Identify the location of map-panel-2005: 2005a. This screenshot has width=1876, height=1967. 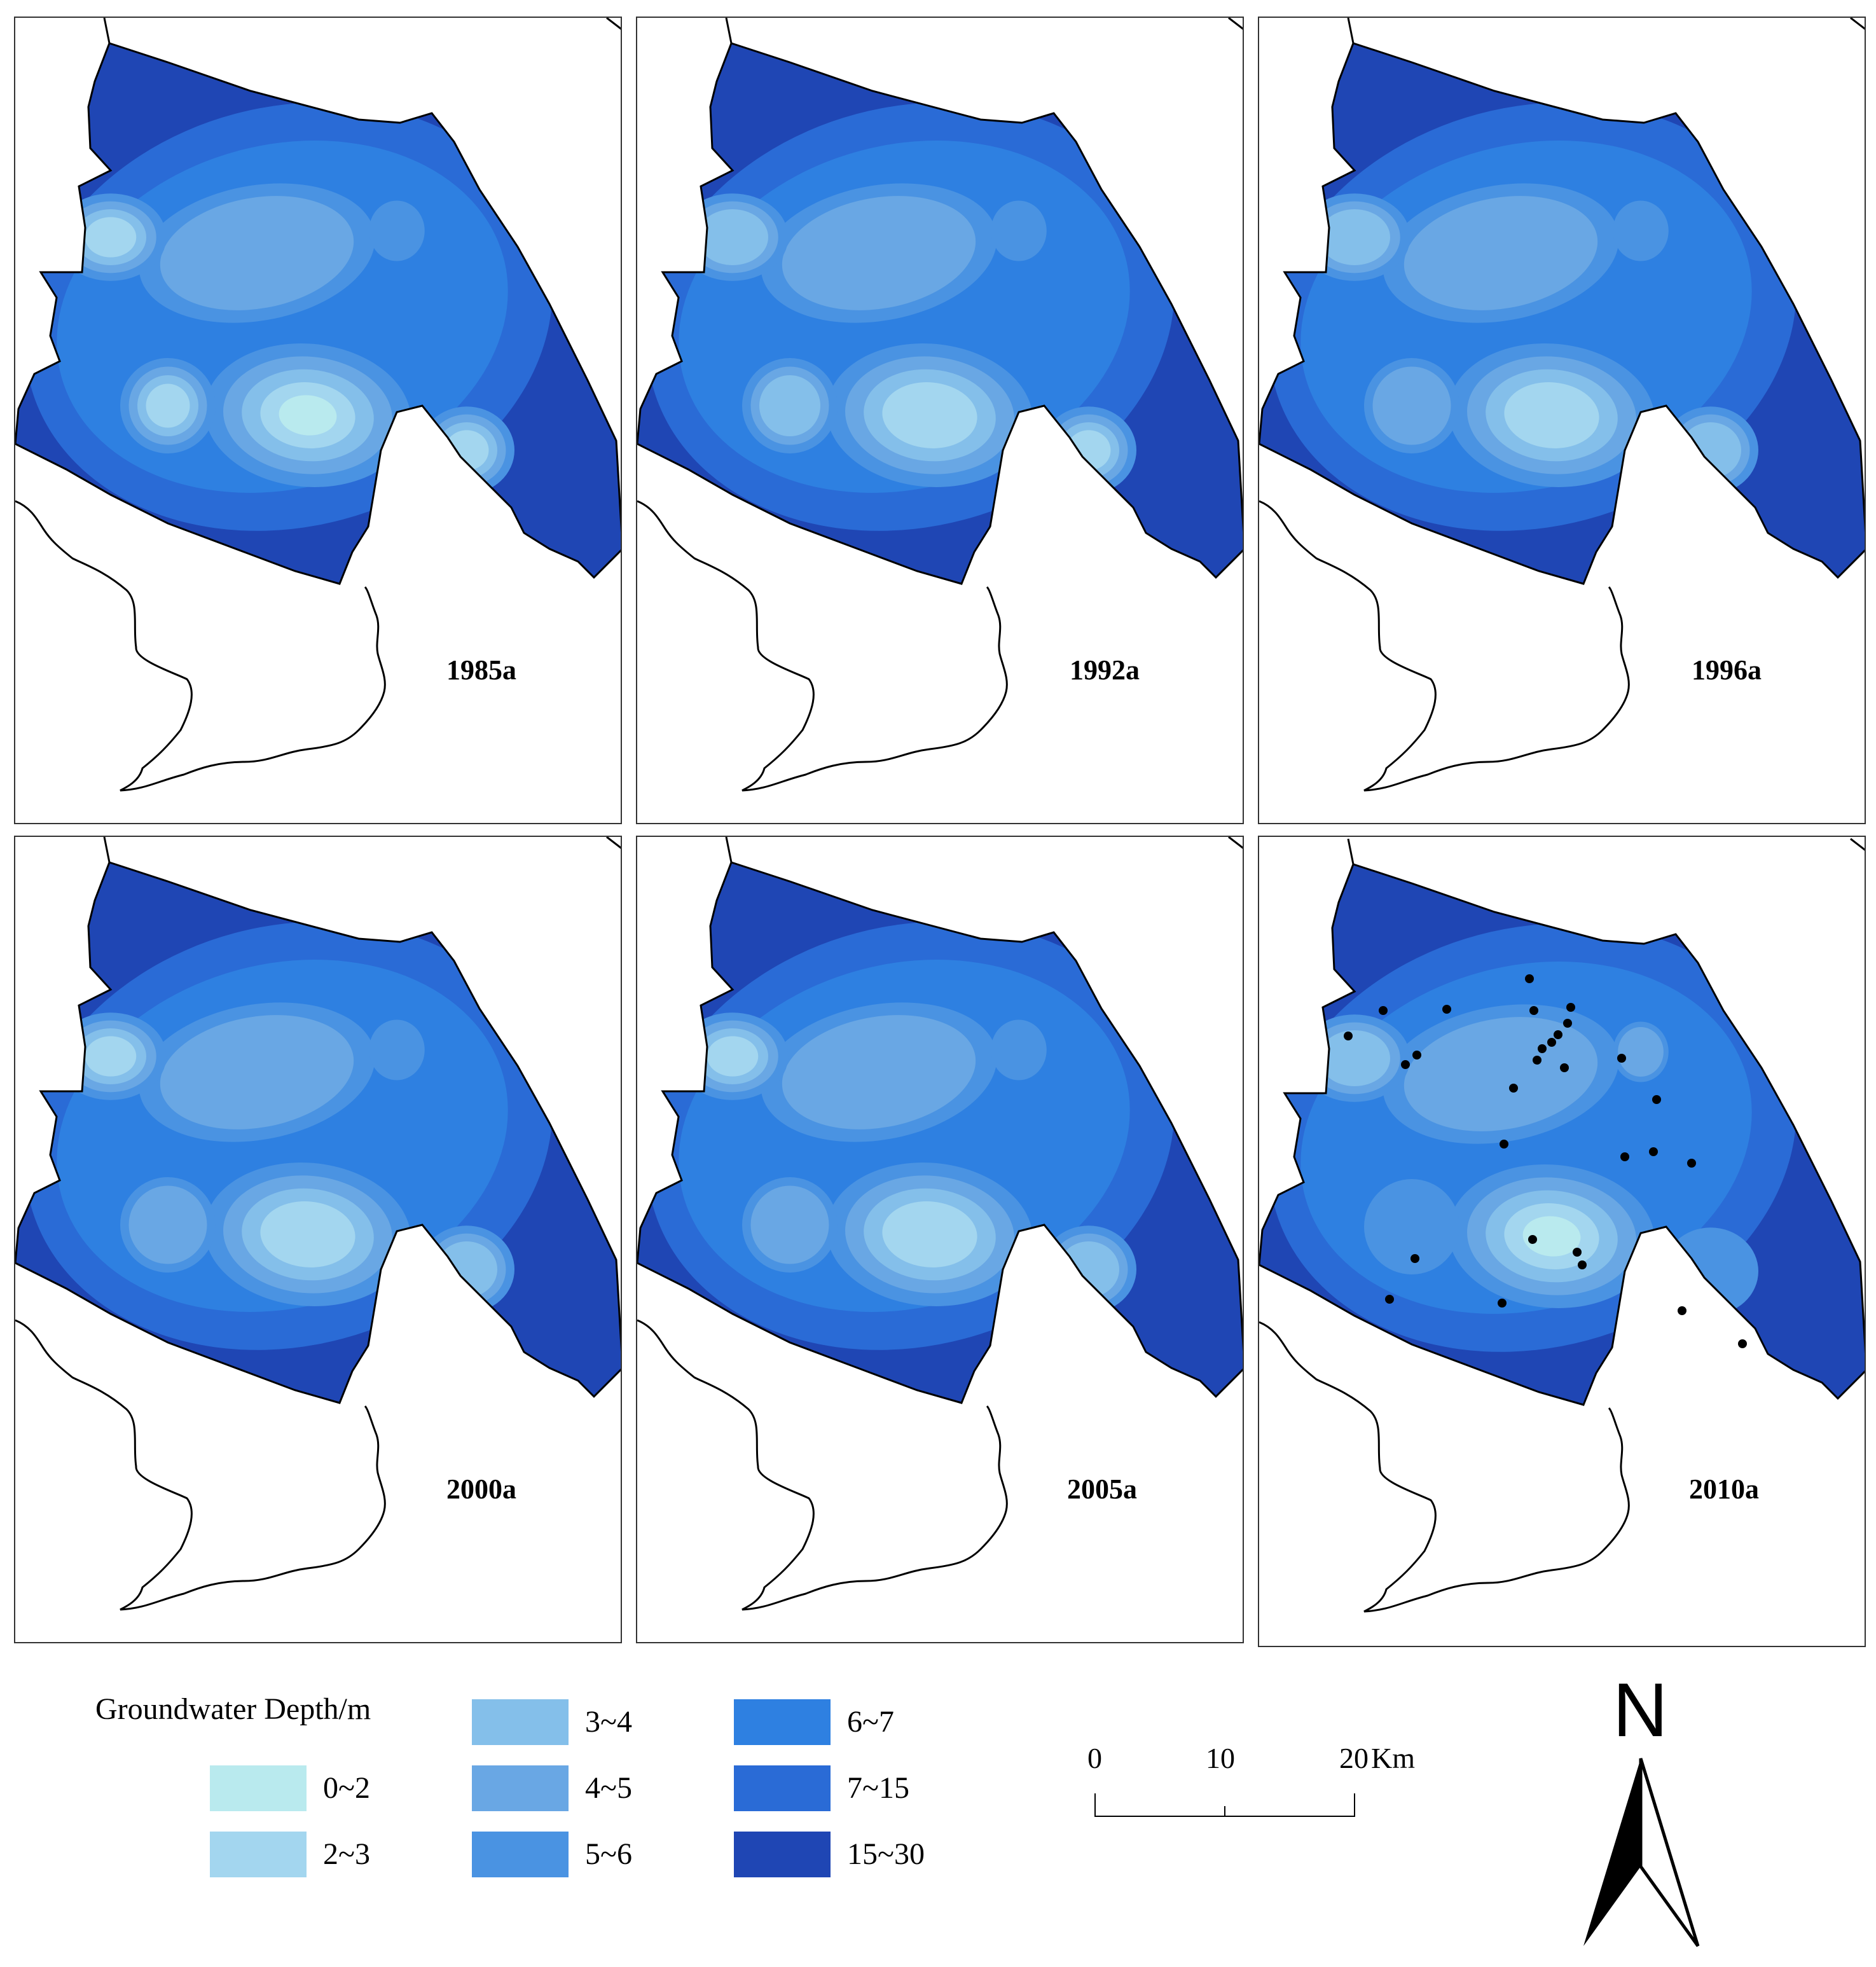
(940, 1240).